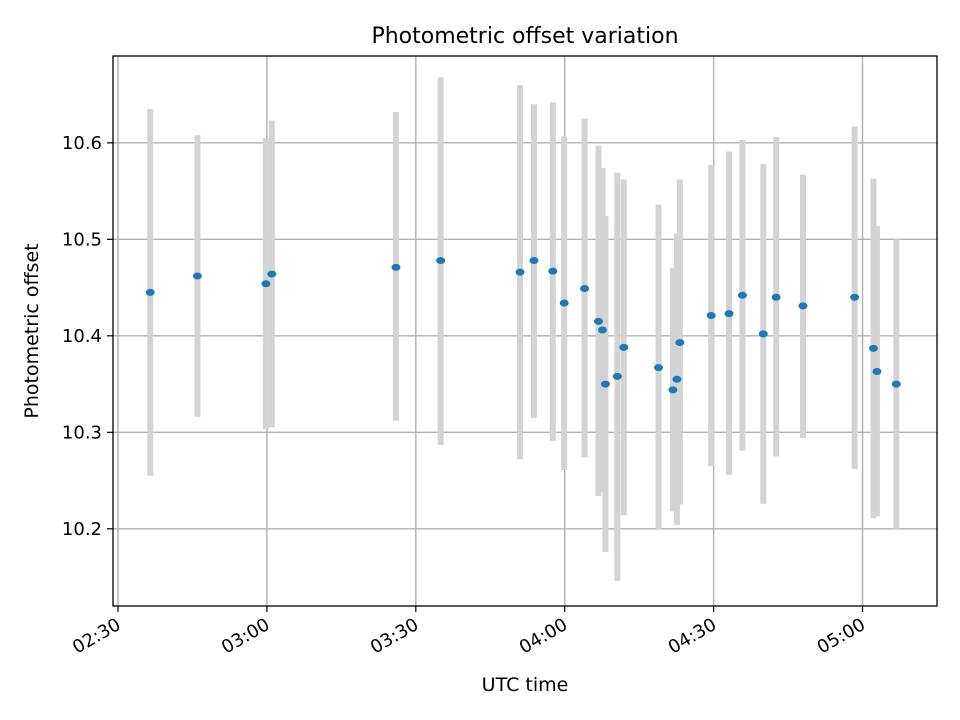 This screenshot has height=720, width=960. Describe the element at coordinates (82, 529) in the screenshot. I see `y-tick-label: 10.2` at that location.